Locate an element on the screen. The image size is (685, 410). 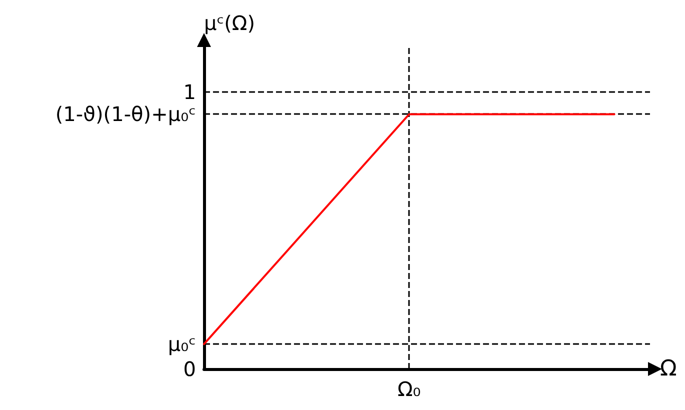
x-tick-label: Ω₀ is located at coordinates (409, 389).